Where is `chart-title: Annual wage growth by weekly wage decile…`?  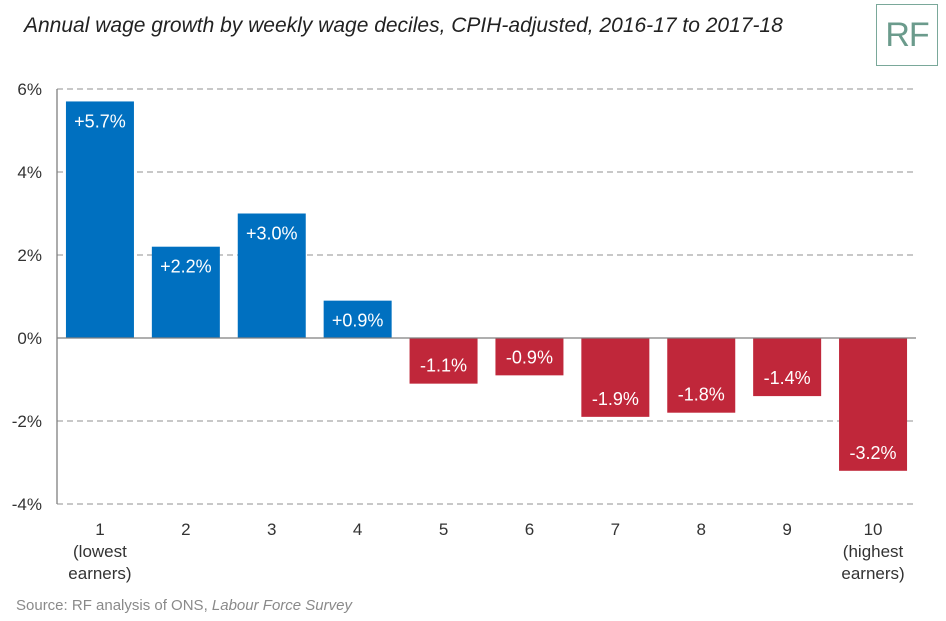 chart-title: Annual wage growth by weekly wage decile… is located at coordinates (403, 25).